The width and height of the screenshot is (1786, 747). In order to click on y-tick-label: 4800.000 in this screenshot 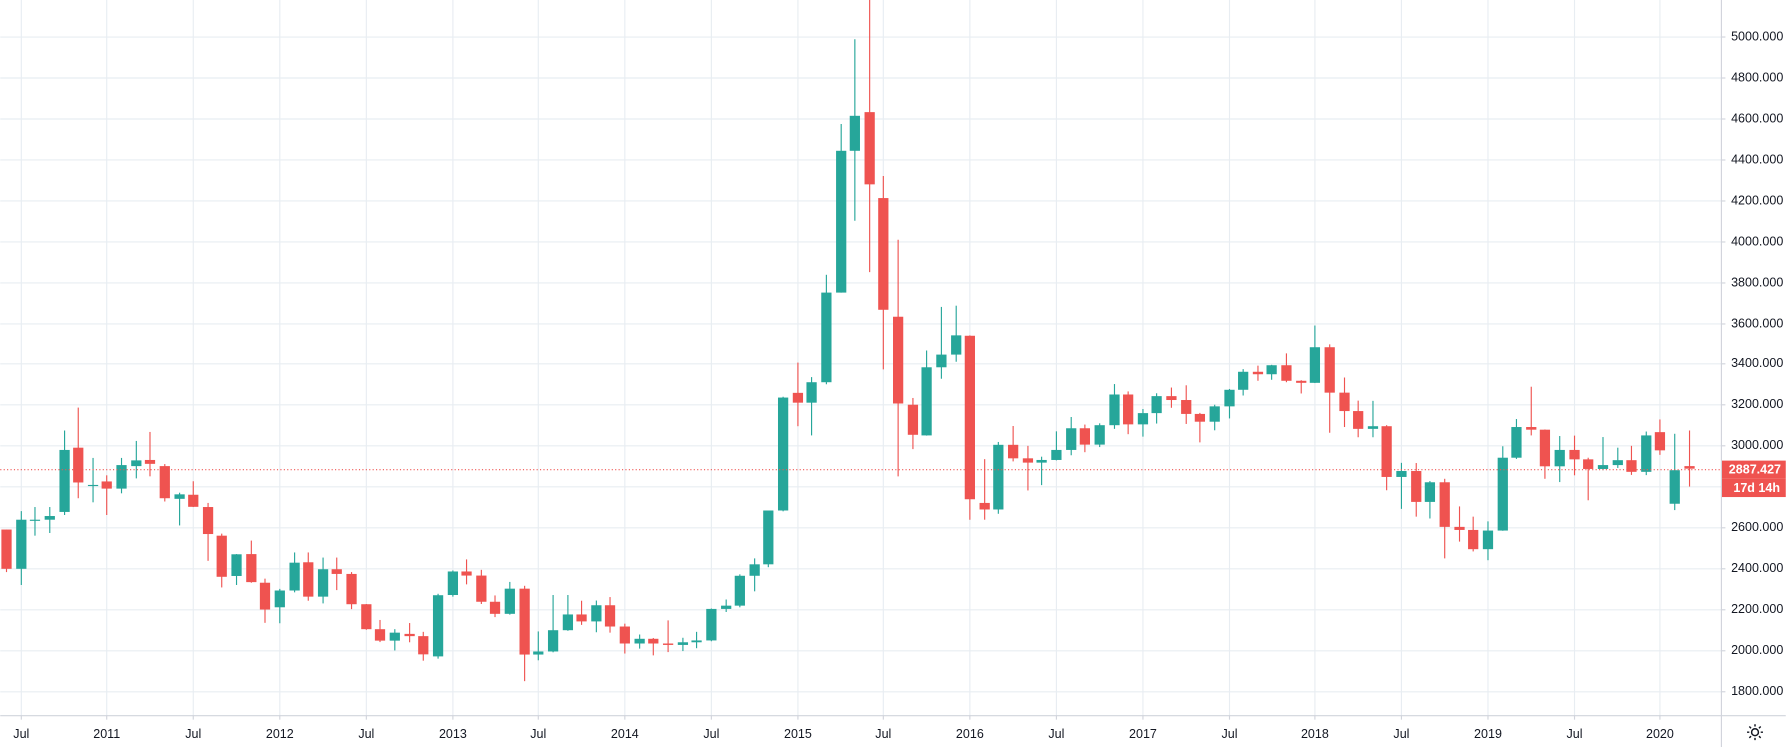, I will do `click(1757, 77)`.